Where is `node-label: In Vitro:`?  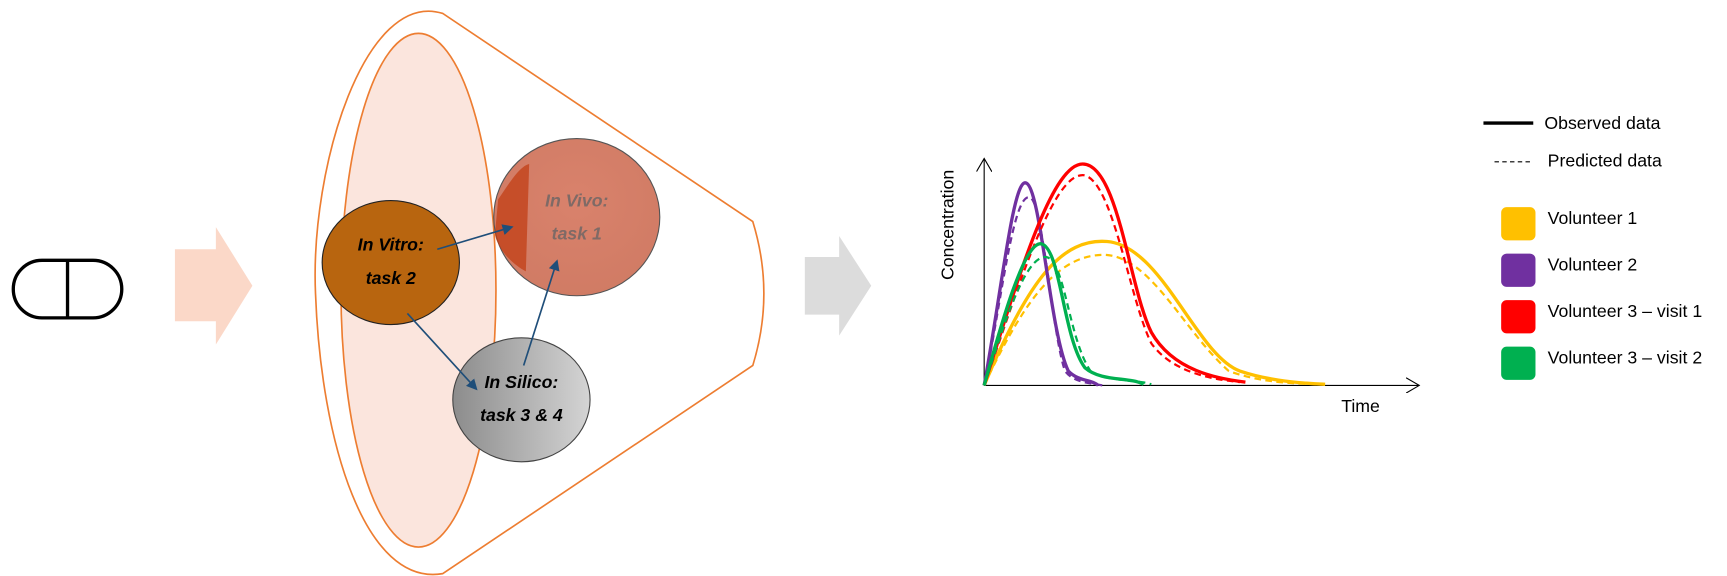
node-label: In Vitro: is located at coordinates (391, 245).